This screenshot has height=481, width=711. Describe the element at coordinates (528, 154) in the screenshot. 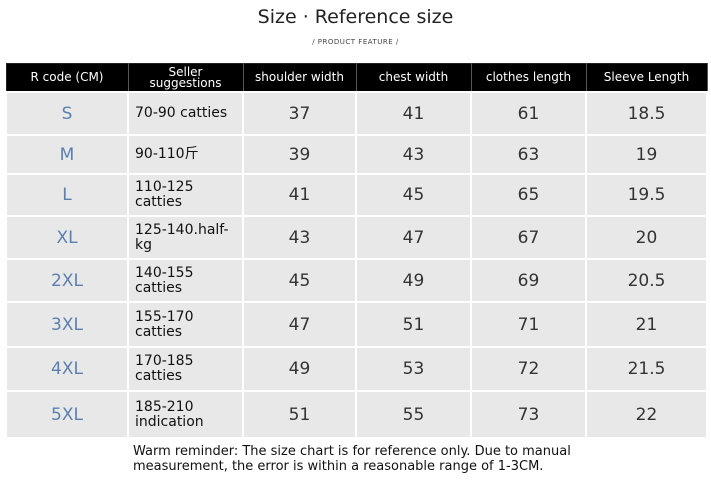

I see `table-cell: 63` at that location.